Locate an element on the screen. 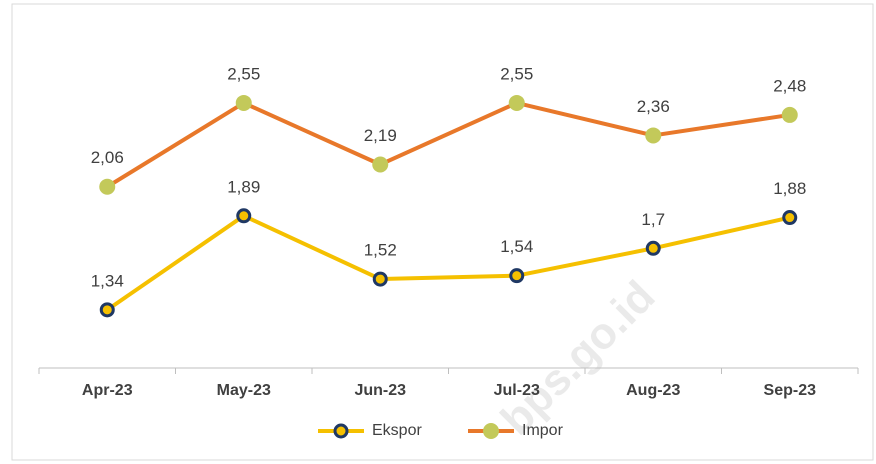 This screenshot has width=876, height=464. value-label: 1,89 is located at coordinates (243, 186).